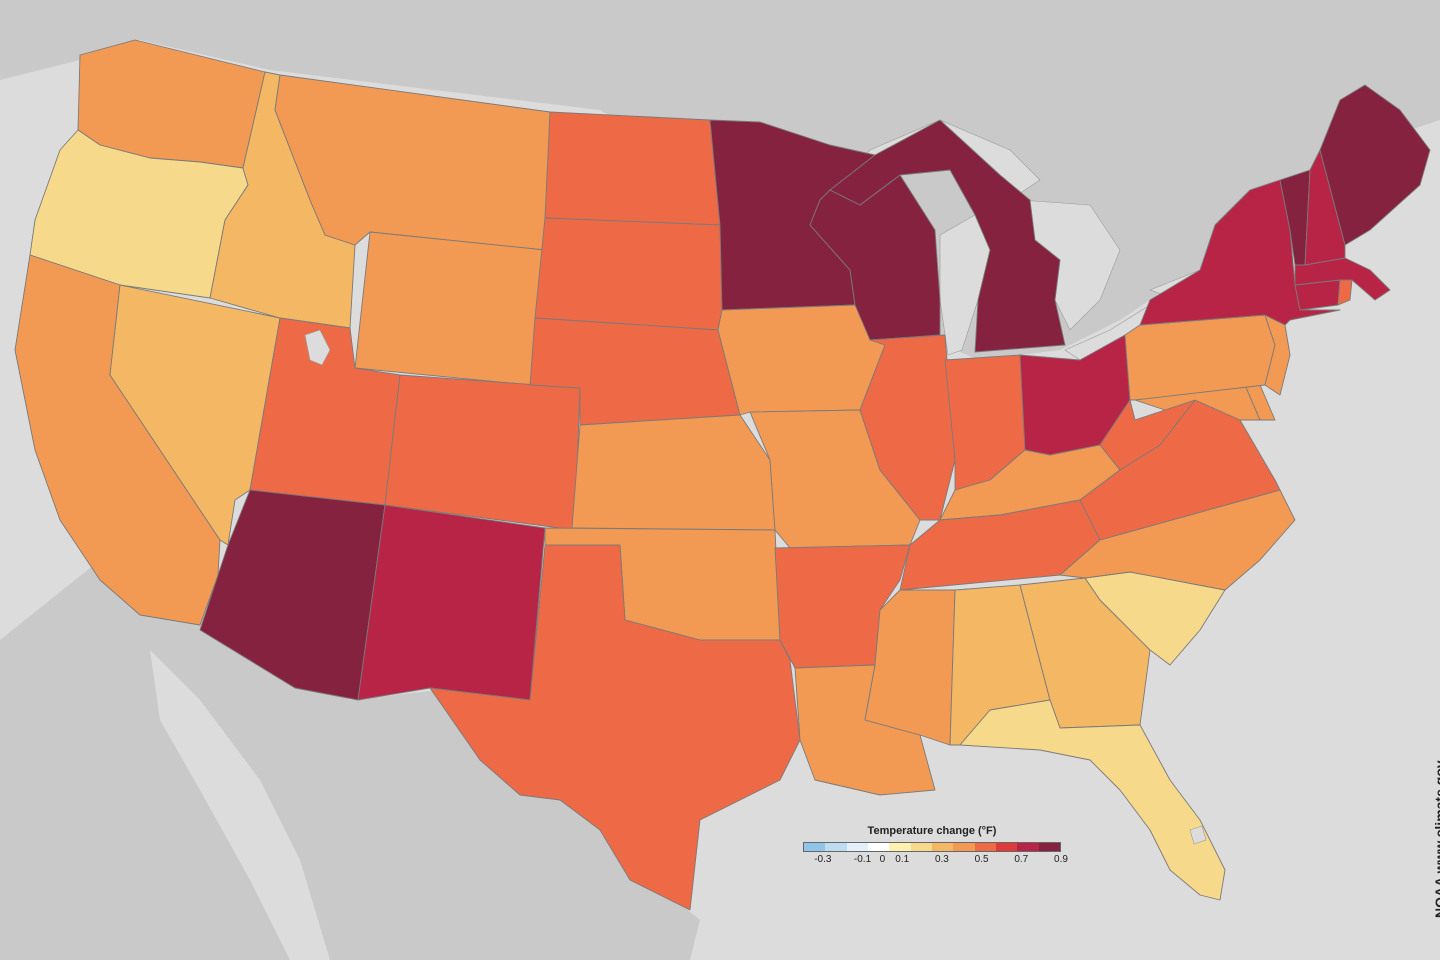  What do you see at coordinates (1061, 859) in the screenshot?
I see `legend-tick-label: 0.9` at bounding box center [1061, 859].